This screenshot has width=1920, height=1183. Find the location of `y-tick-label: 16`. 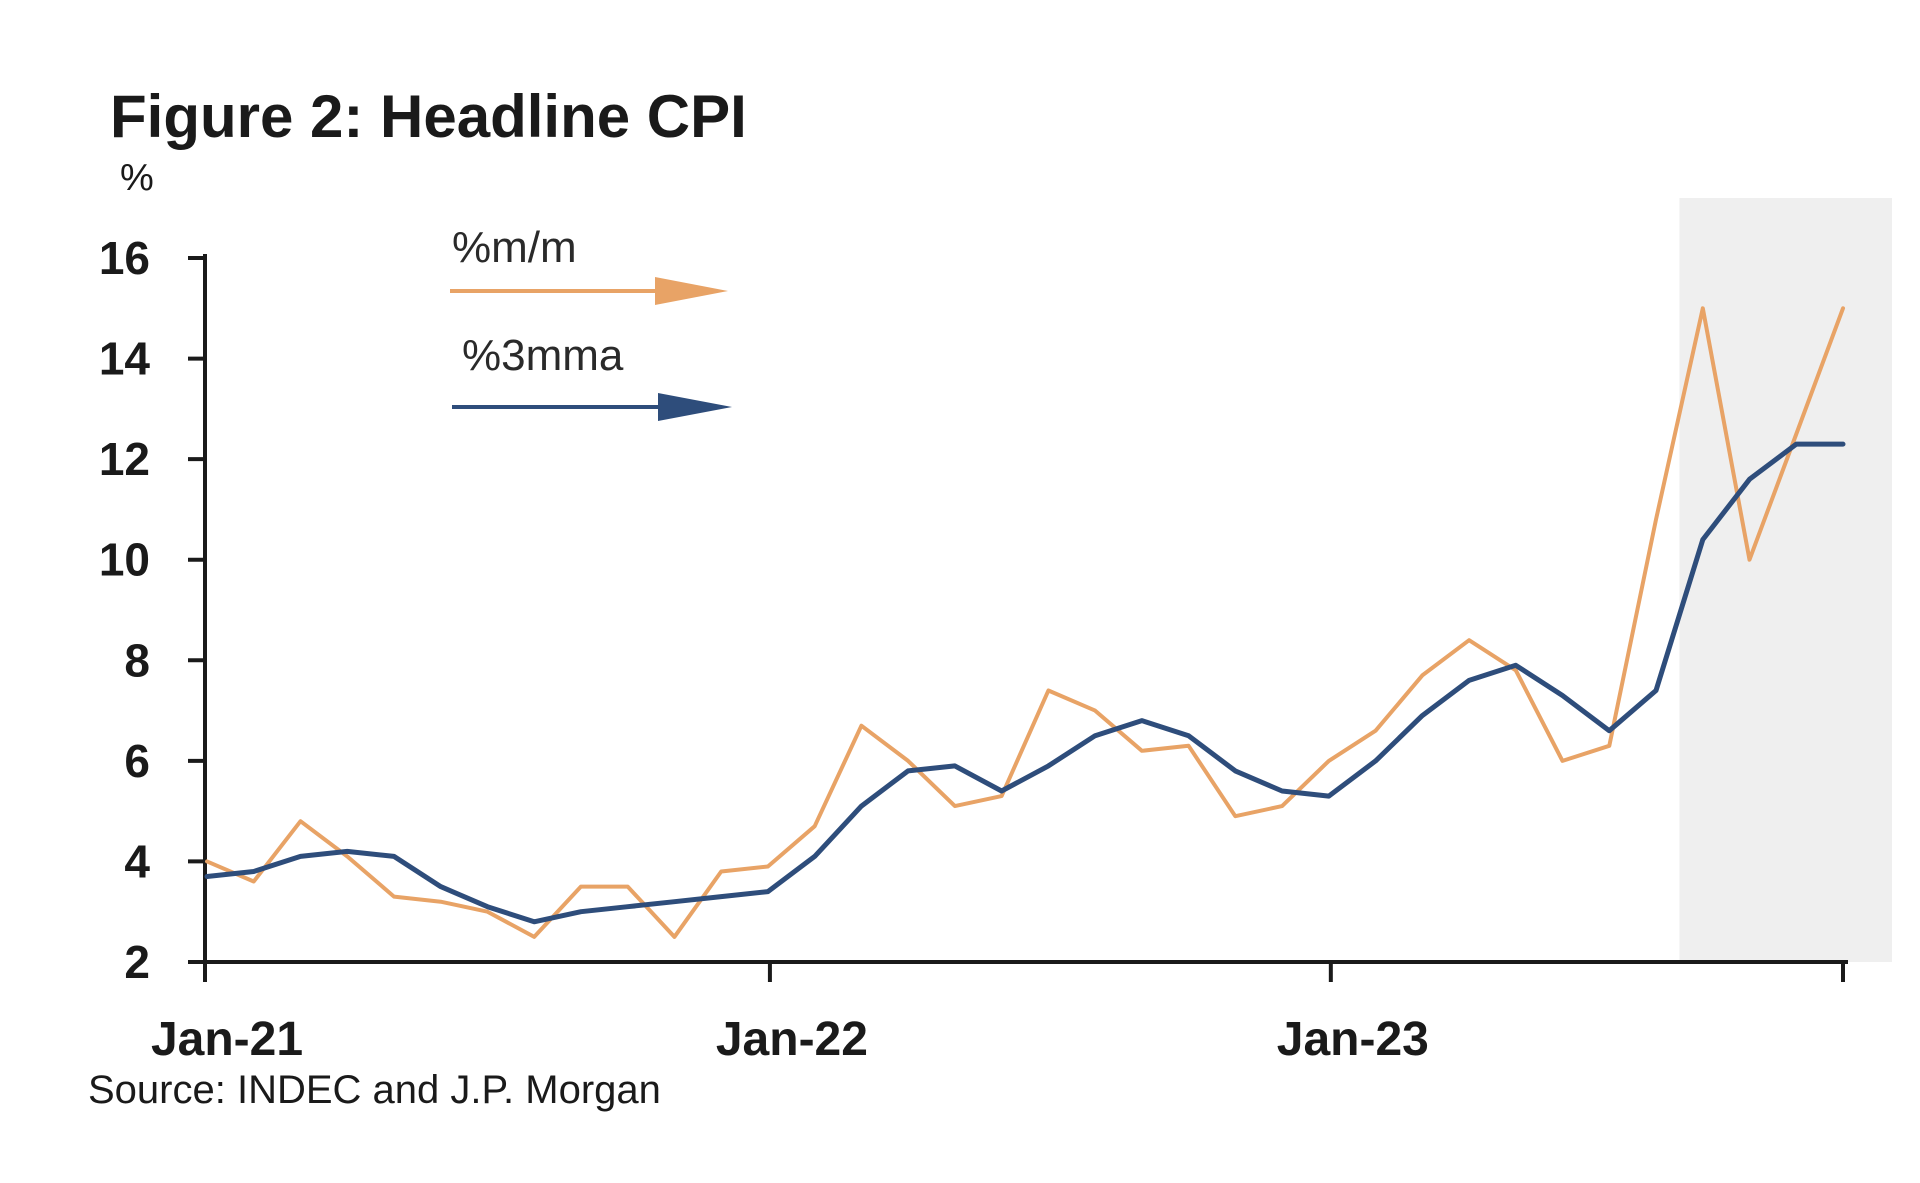

y-tick-label: 16 is located at coordinates (124, 258).